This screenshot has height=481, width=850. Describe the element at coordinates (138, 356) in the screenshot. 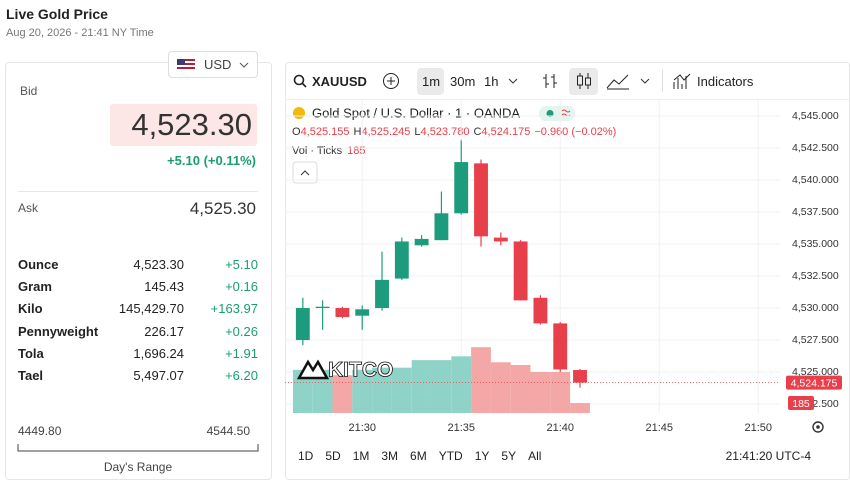

I see `unit-row: Tola 1,696.24 +1.91` at that location.